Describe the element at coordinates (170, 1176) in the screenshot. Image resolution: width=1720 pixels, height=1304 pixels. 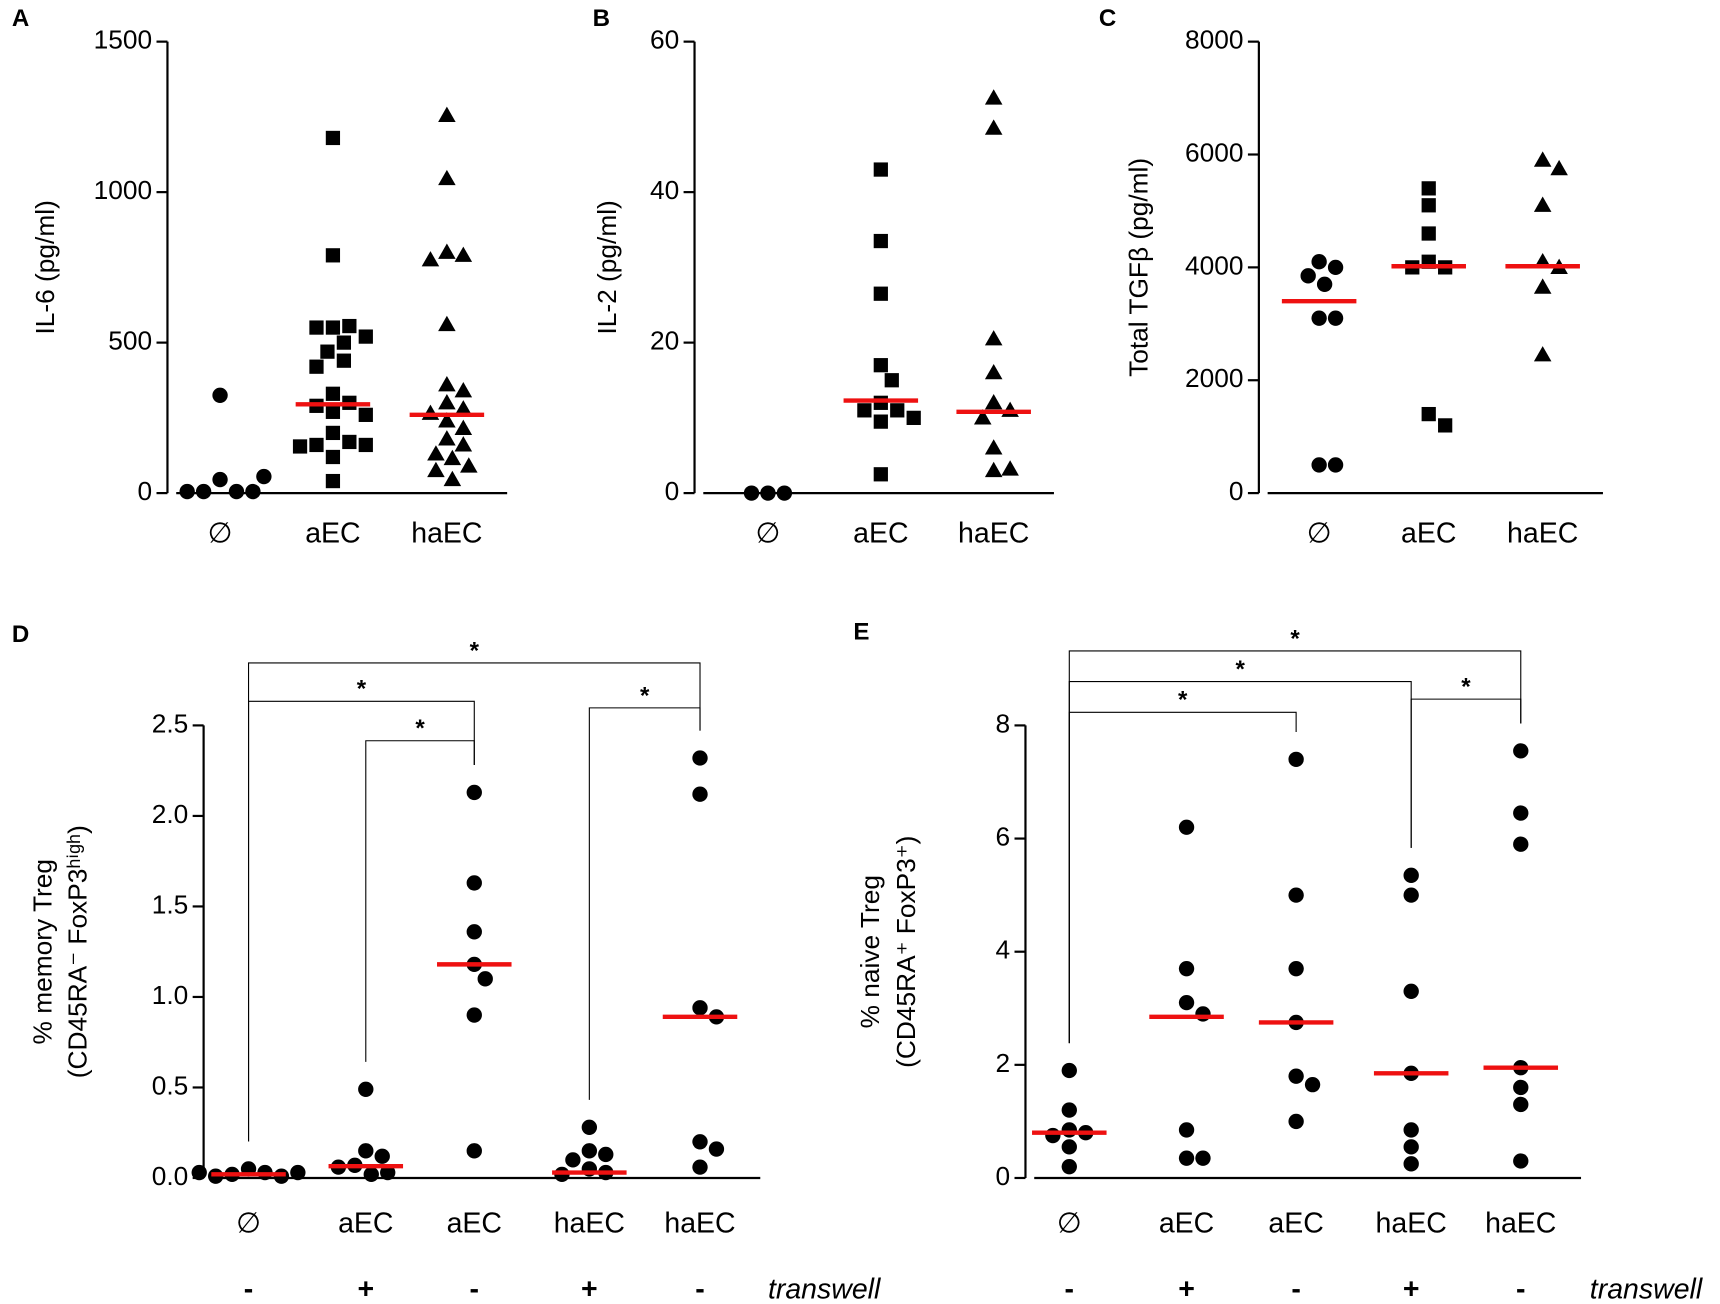
I see `y-tick-label: 0.0` at that location.